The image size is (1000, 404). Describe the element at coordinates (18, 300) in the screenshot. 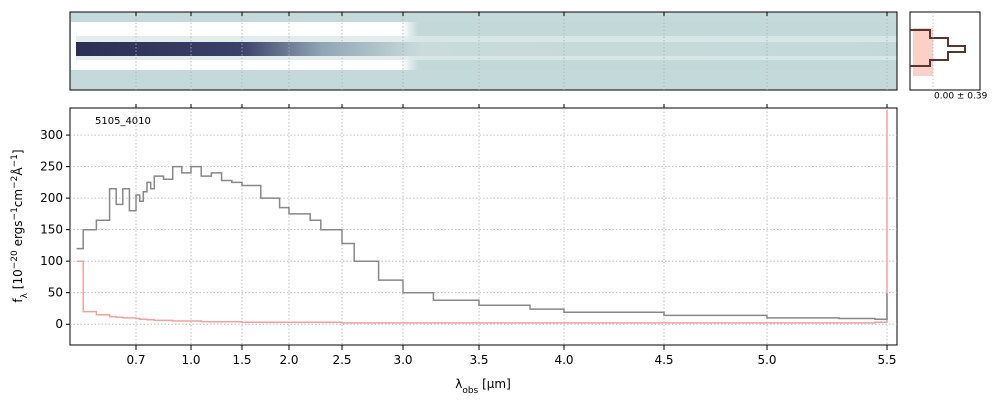

I see `y-label-parts: f` at that location.